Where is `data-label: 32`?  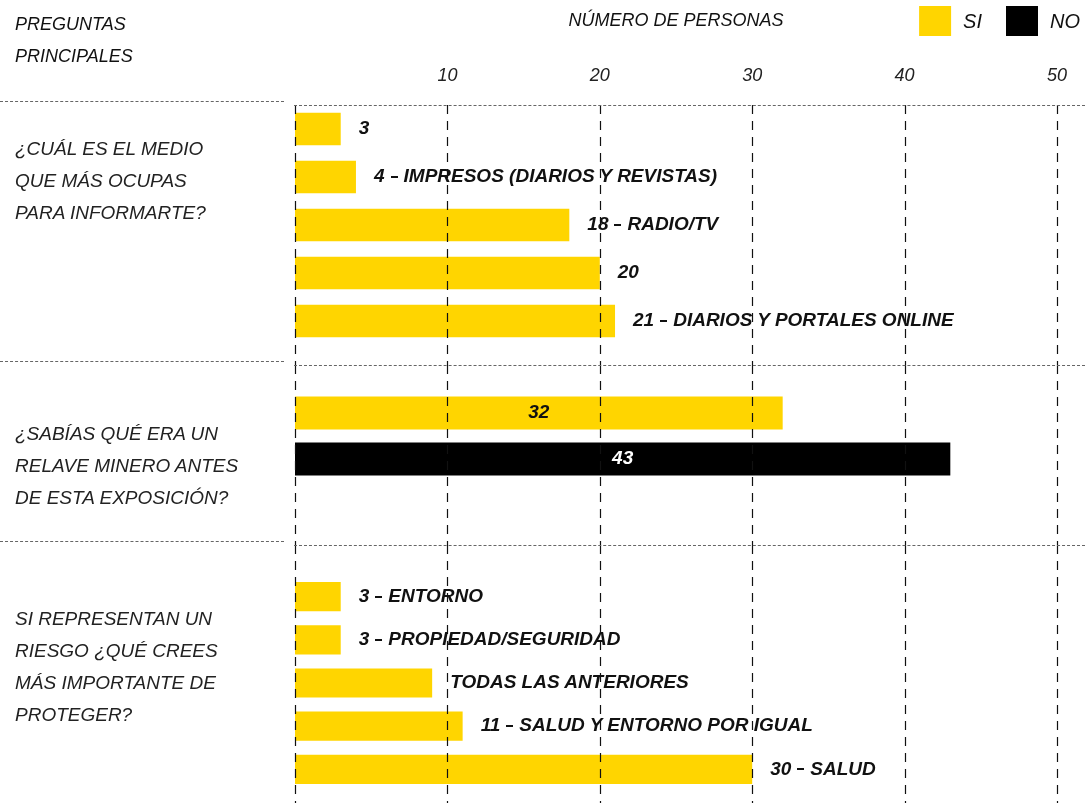 data-label: 32 is located at coordinates (539, 412).